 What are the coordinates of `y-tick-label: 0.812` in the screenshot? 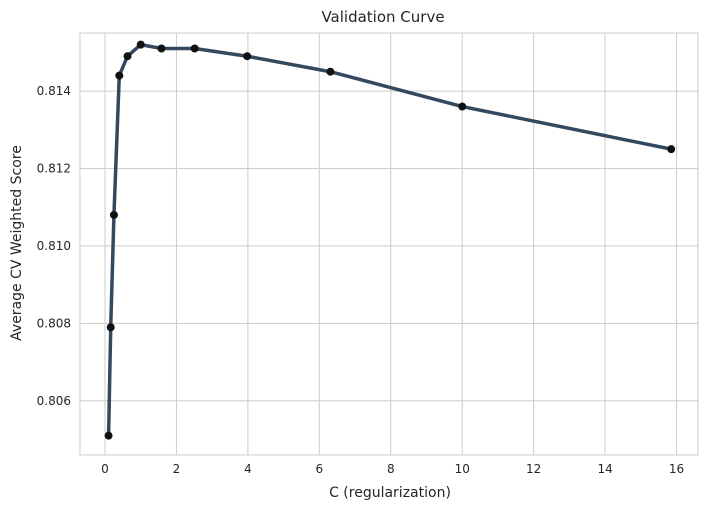 It's located at (54, 169).